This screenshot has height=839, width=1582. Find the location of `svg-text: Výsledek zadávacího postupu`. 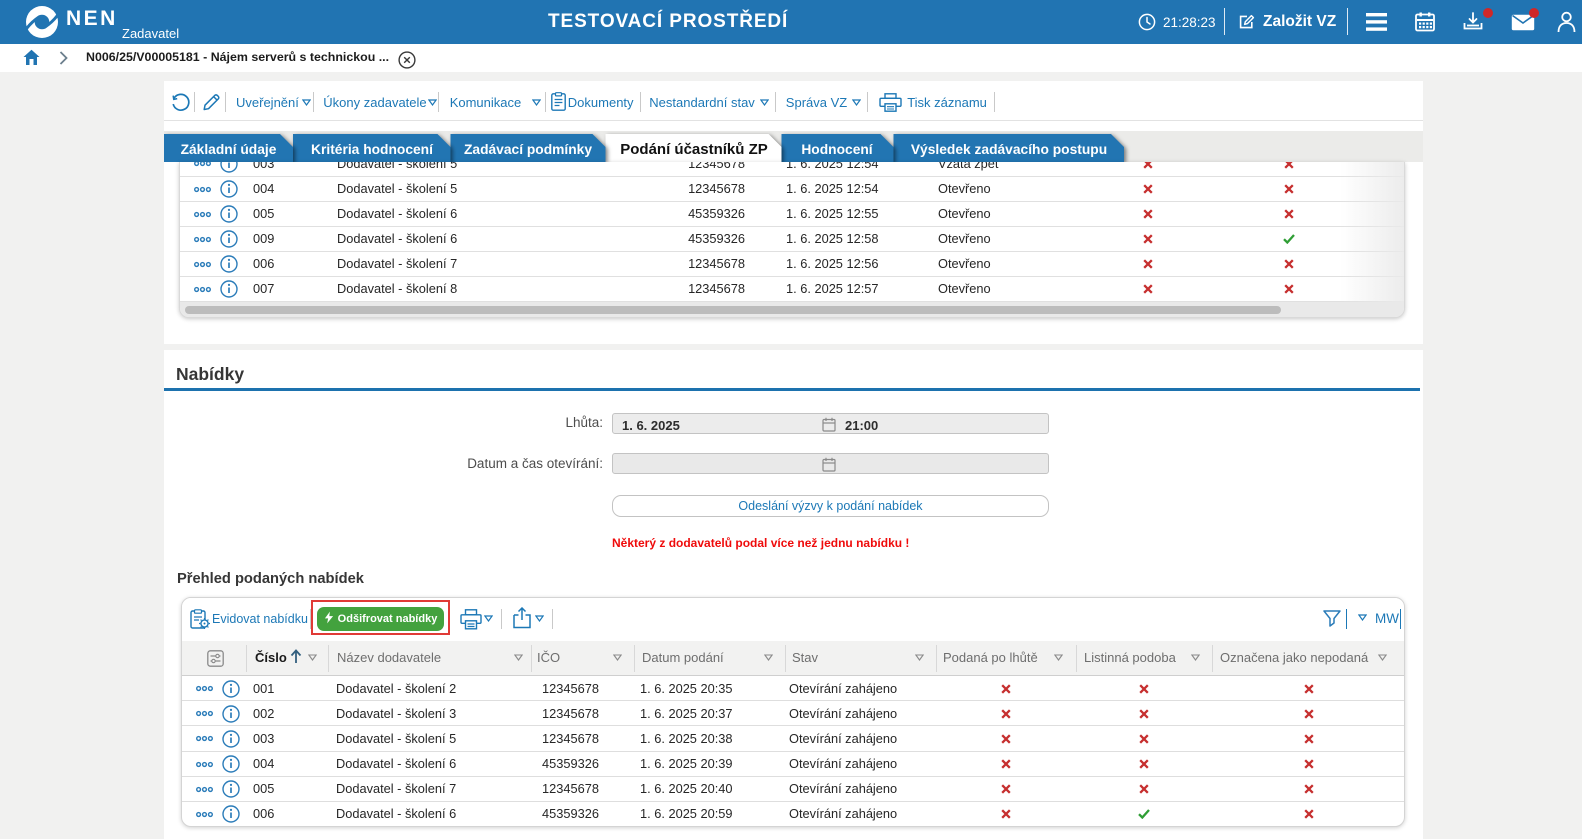

svg-text: Výsledek zadávacího postupu is located at coordinates (1009, 149).